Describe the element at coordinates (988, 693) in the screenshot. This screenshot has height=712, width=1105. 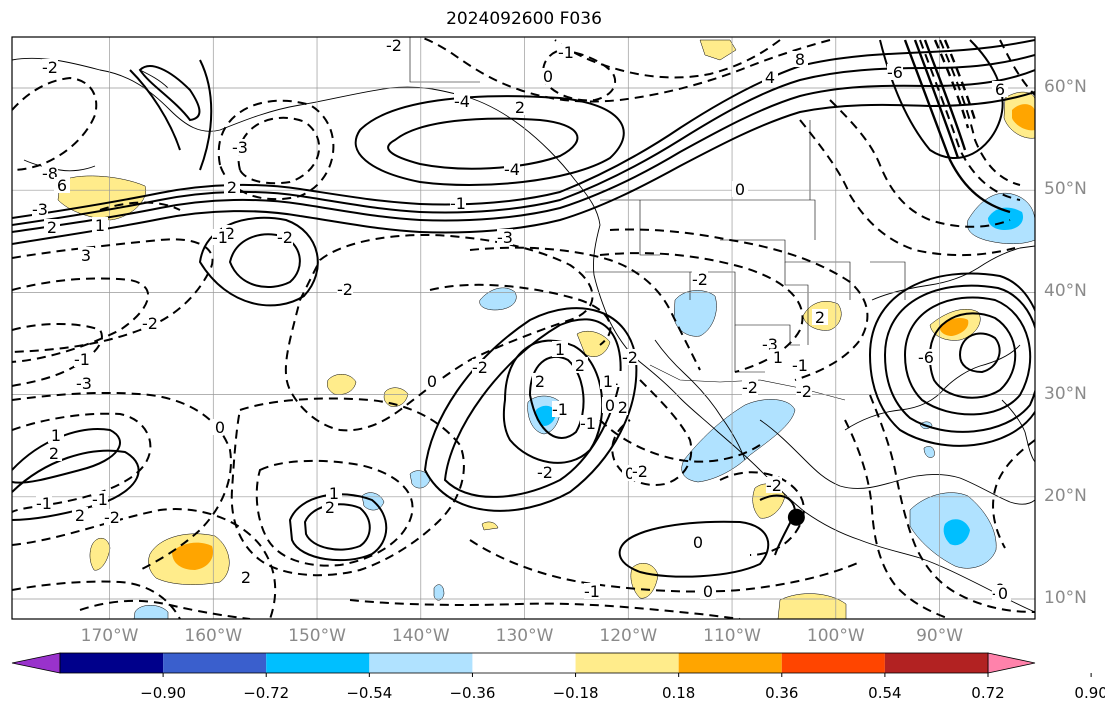
I see `colorbar-tick-label: 0.72` at that location.